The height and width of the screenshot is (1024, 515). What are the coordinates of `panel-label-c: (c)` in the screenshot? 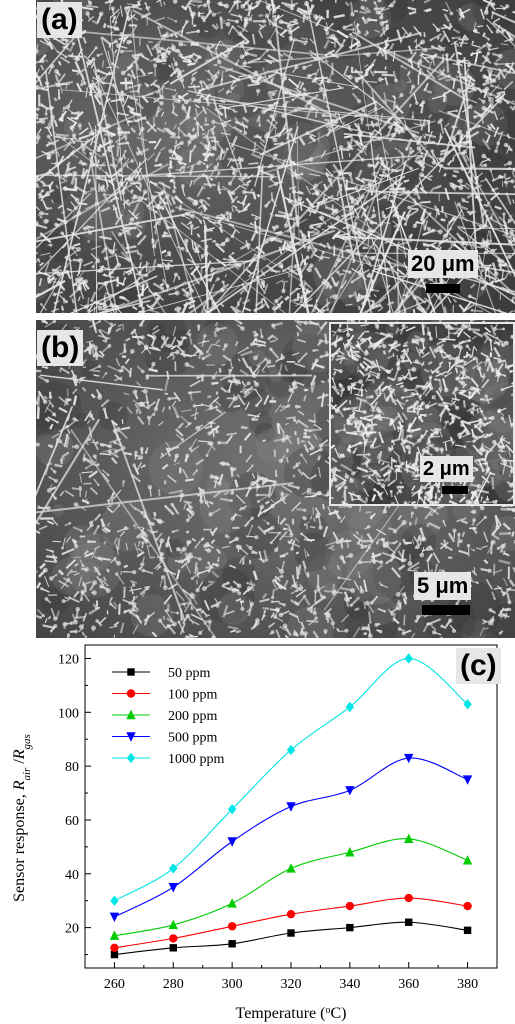 It's located at (478, 666).